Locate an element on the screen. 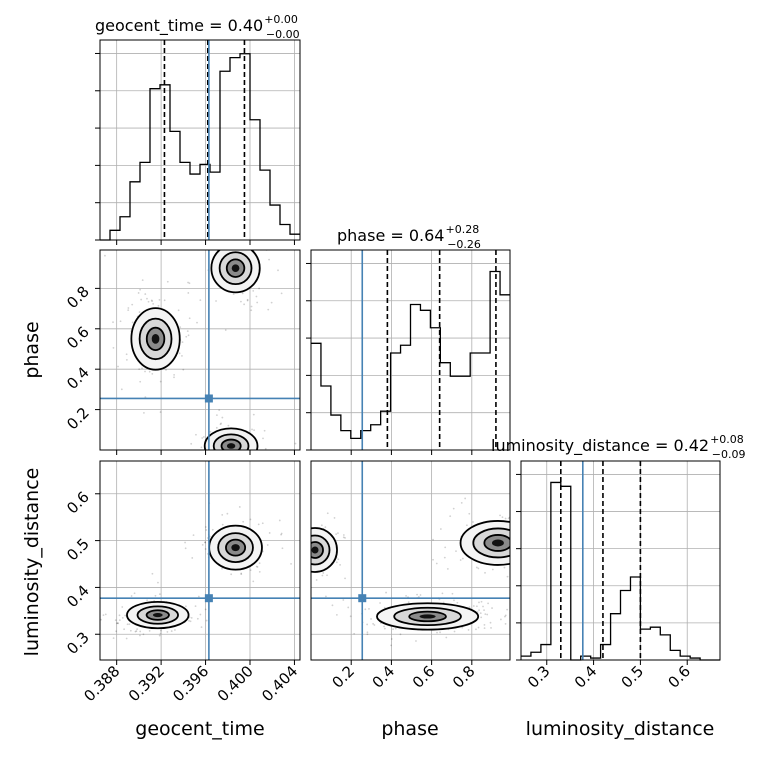  x-tick-label: 0.404 is located at coordinates (279, 683).